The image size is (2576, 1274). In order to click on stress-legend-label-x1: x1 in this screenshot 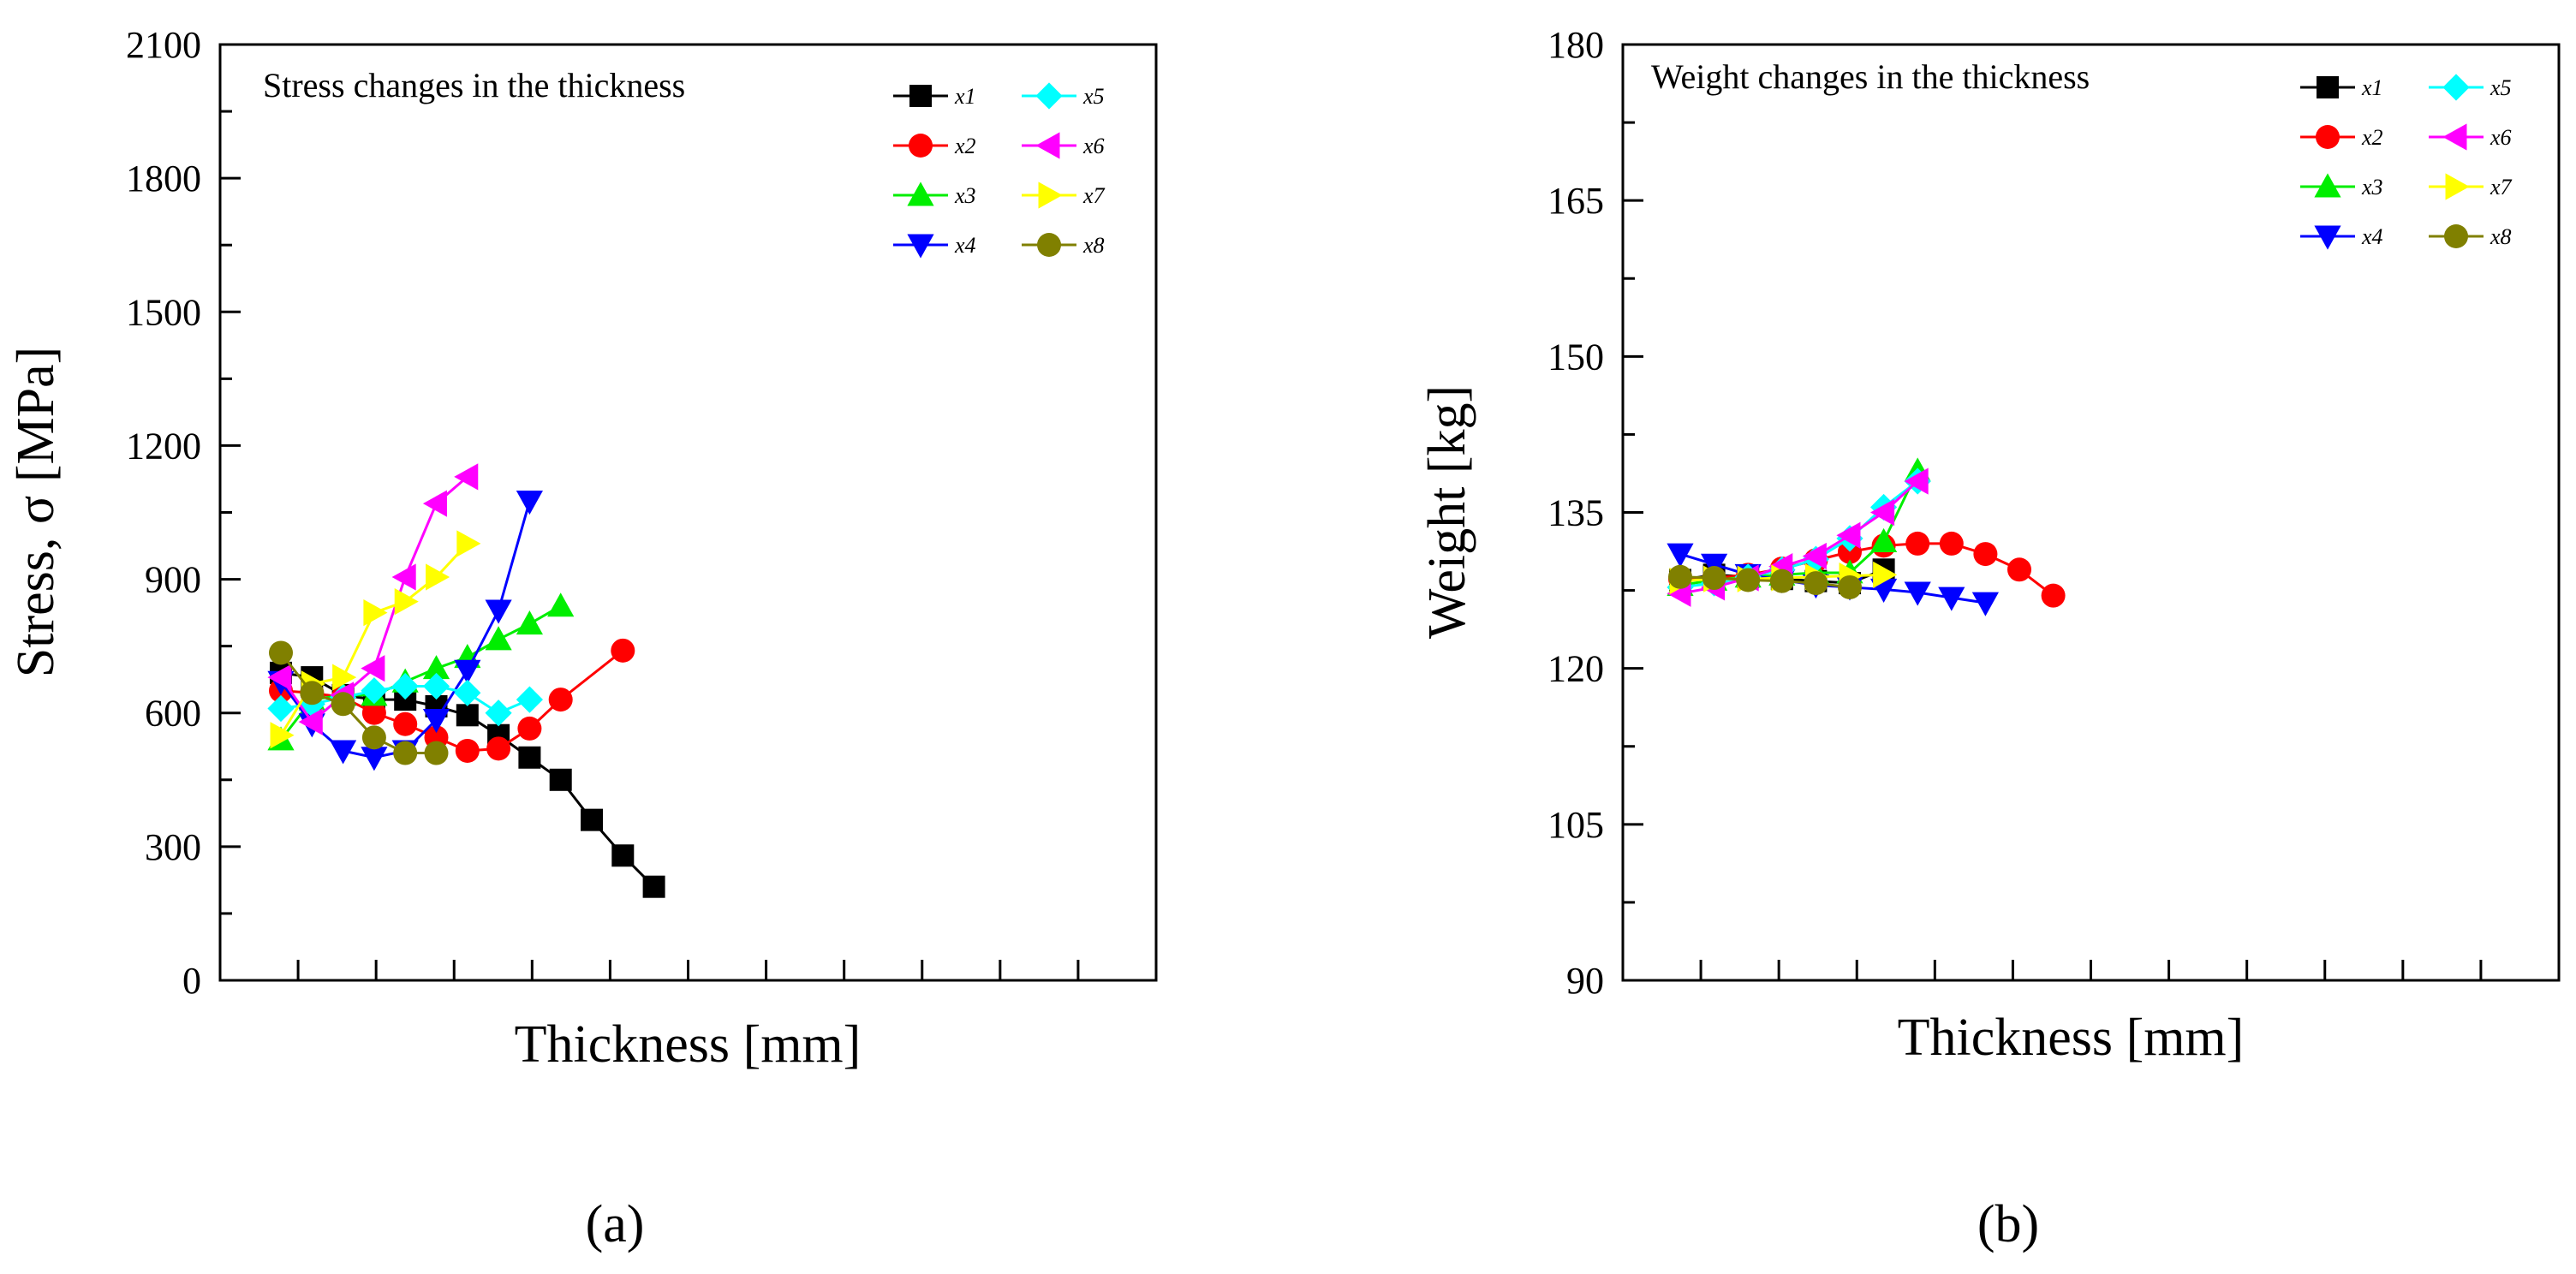, I will do `click(965, 97)`.